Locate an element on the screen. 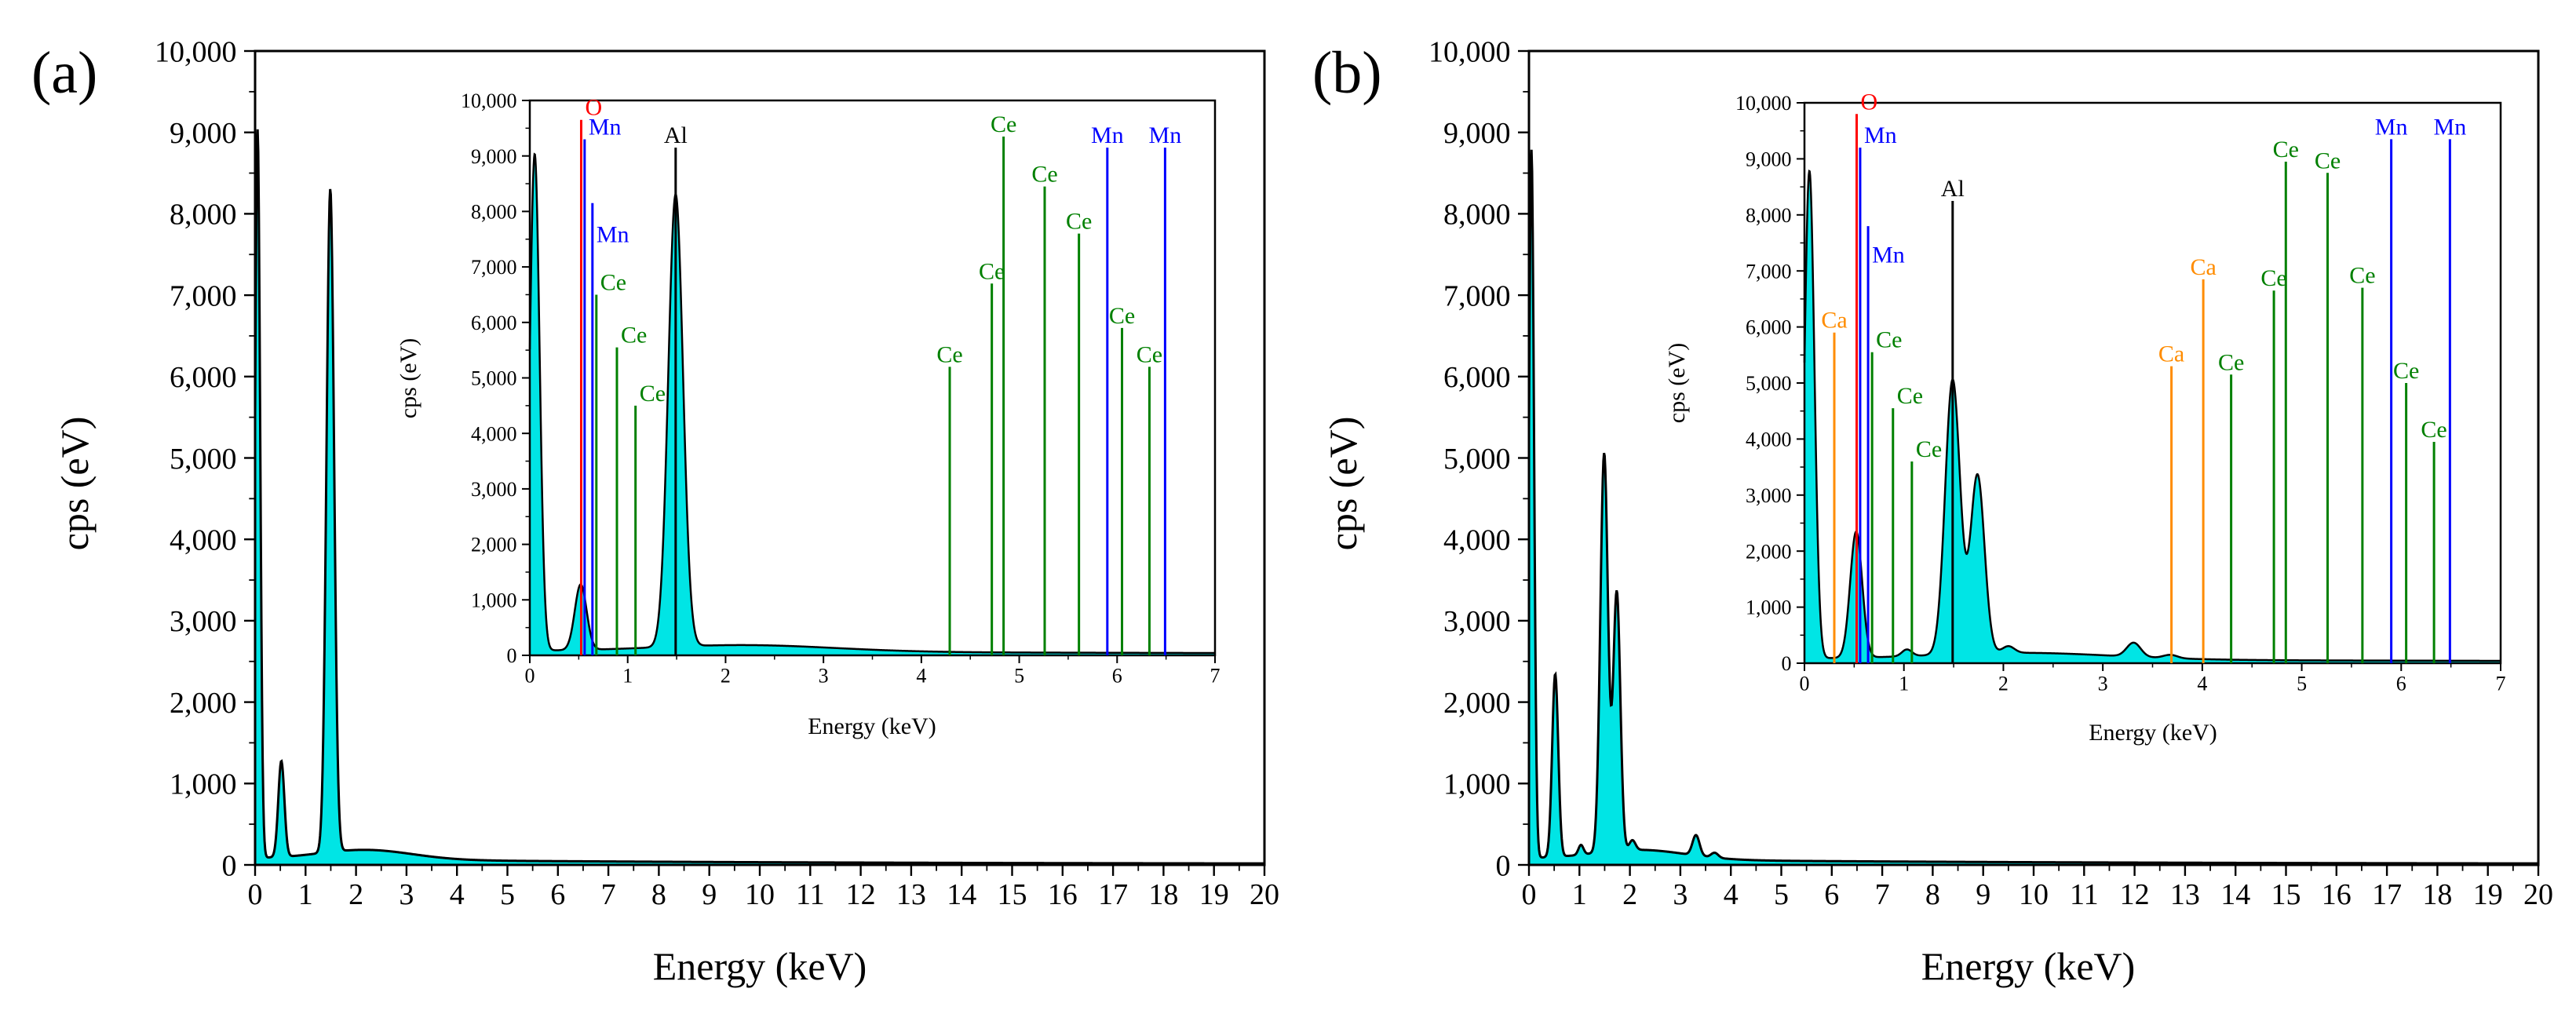 This screenshot has height=1025, width=2576. x-tick-label: 7 is located at coordinates (1882, 894).